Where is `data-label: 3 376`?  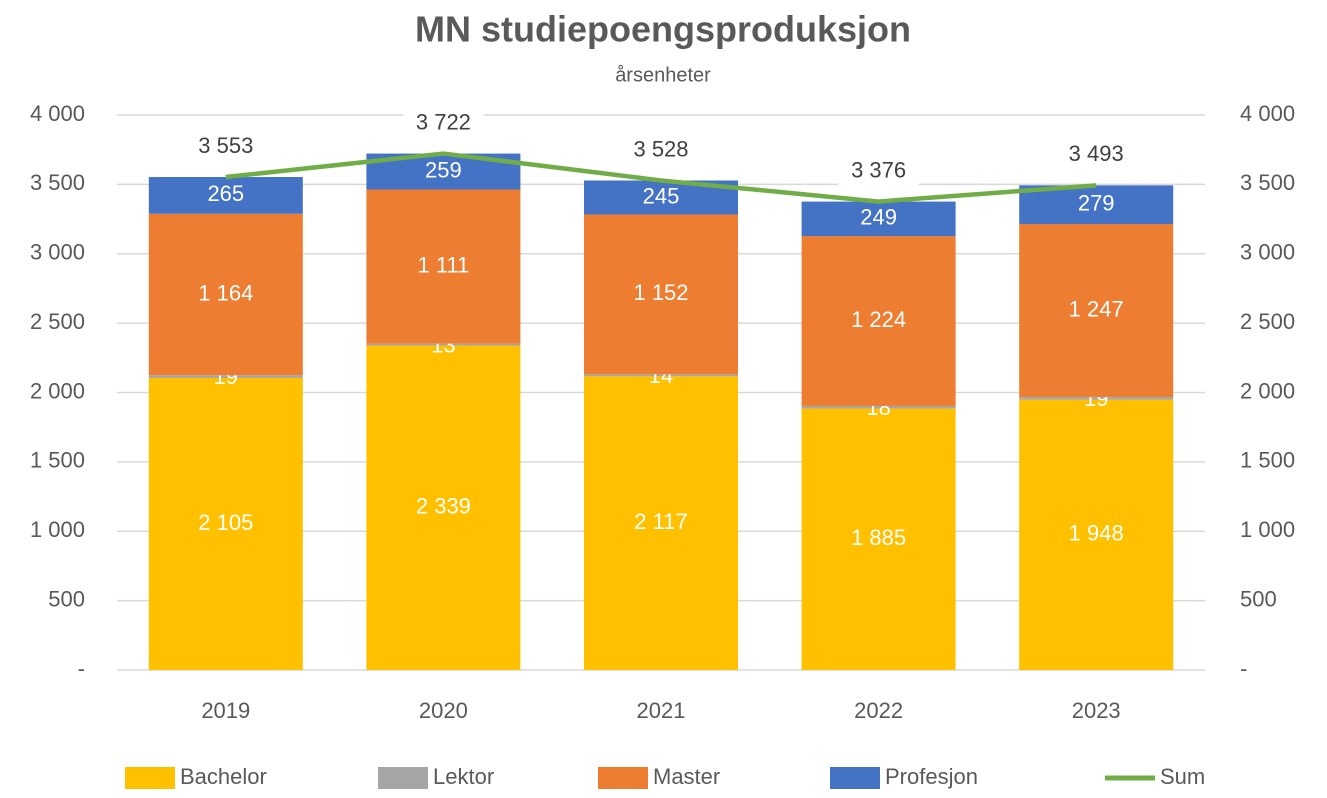
data-label: 3 376 is located at coordinates (878, 169).